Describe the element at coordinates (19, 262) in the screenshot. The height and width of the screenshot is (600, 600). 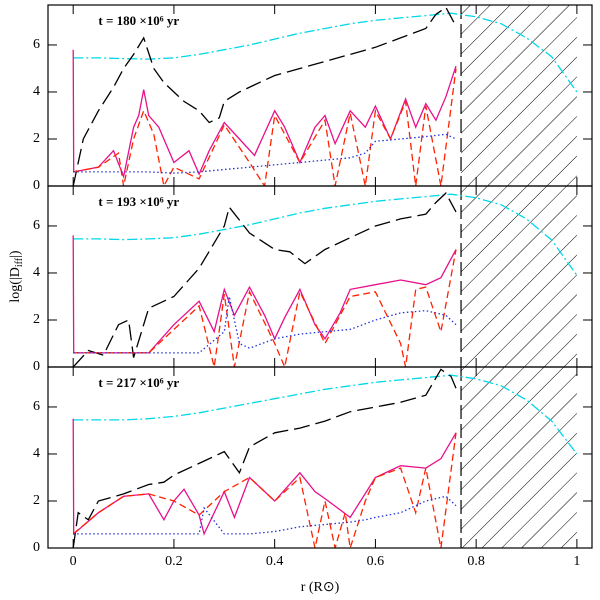
I see `y-axis-label-part: iff` at that location.